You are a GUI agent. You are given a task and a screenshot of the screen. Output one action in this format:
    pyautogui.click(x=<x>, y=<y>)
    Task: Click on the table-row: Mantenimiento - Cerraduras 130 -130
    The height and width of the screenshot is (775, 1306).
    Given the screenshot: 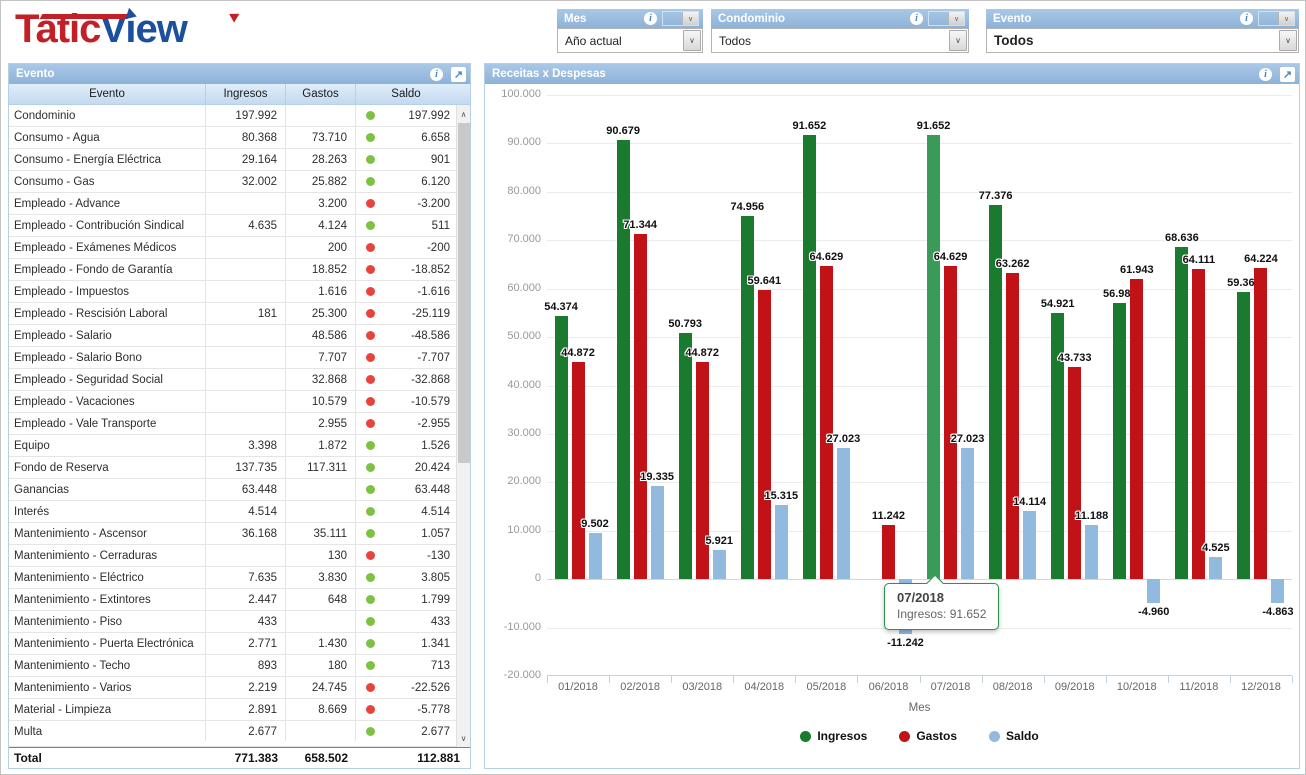 What is the action you would take?
    pyautogui.click(x=239, y=556)
    